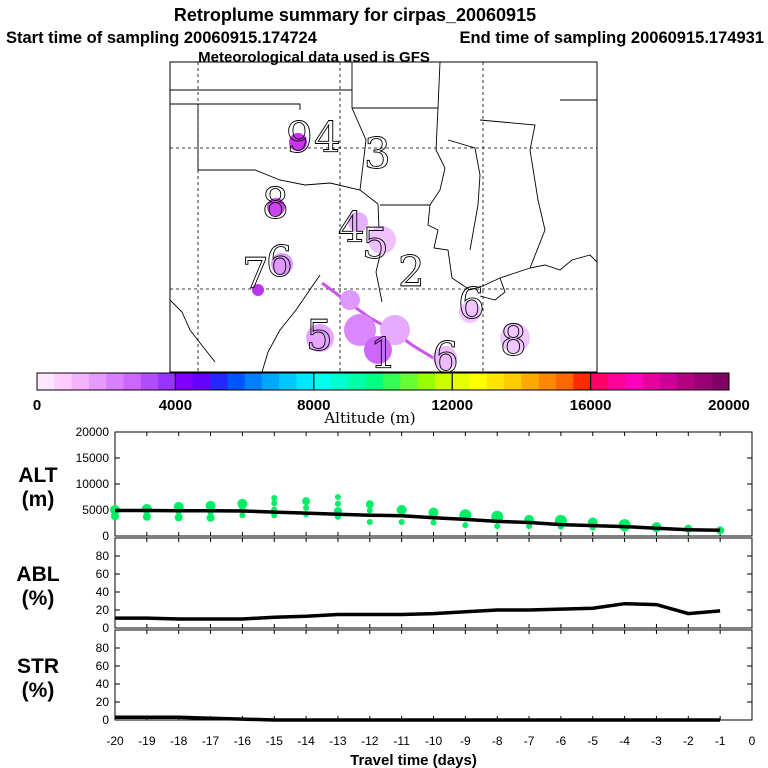 The width and height of the screenshot is (768, 768). I want to click on y-tick-label: 40, so click(103, 592).